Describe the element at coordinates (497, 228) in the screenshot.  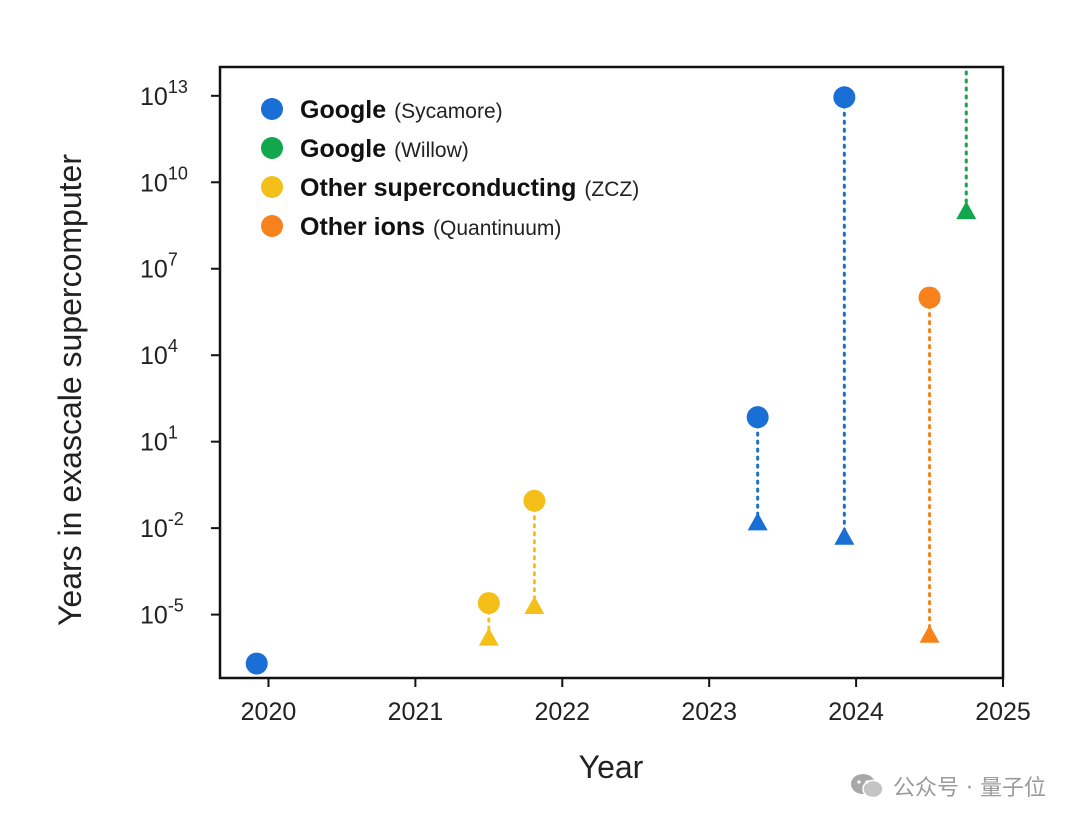
I see `legend-series-detail: (Quantinuum)` at that location.